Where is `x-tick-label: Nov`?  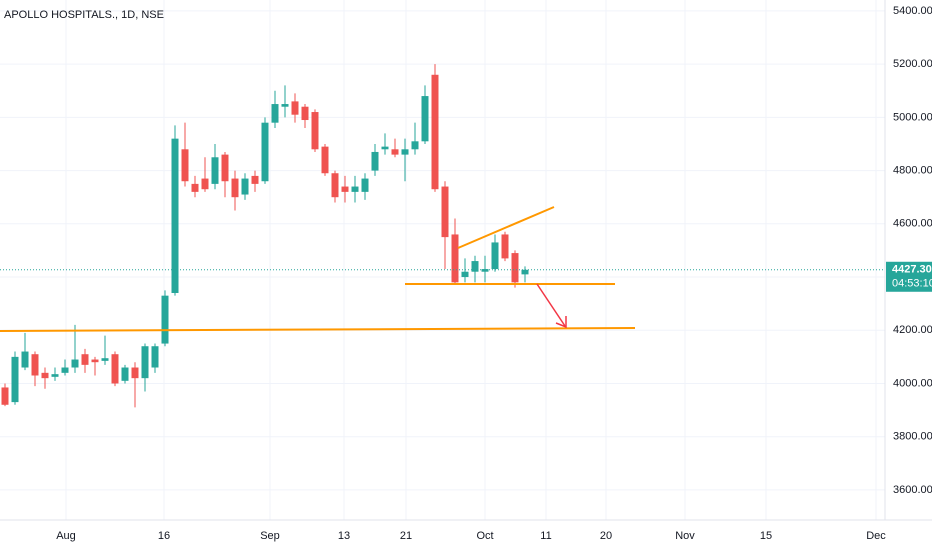 x-tick-label: Nov is located at coordinates (685, 536).